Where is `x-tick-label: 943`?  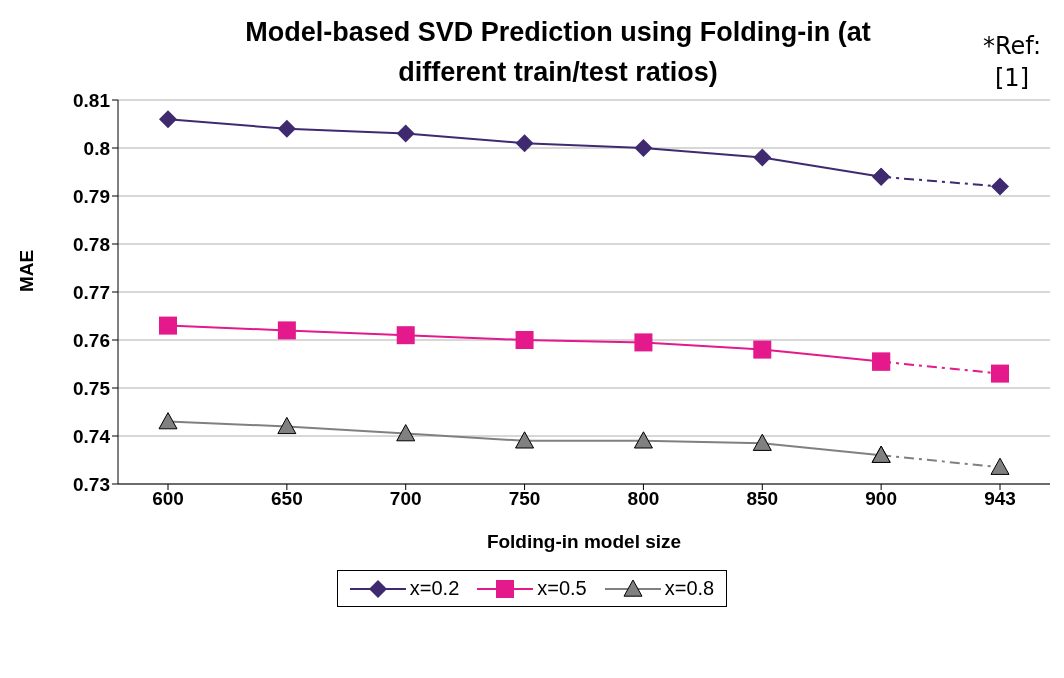
x-tick-label: 943 is located at coordinates (1000, 499).